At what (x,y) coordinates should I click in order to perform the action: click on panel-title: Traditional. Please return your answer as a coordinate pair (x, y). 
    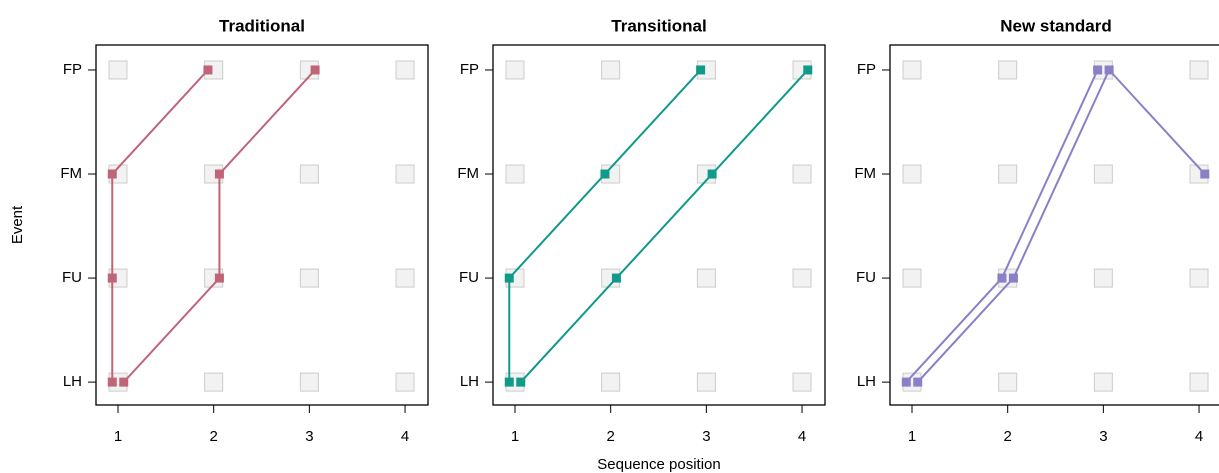
    Looking at the image, I should click on (262, 25).